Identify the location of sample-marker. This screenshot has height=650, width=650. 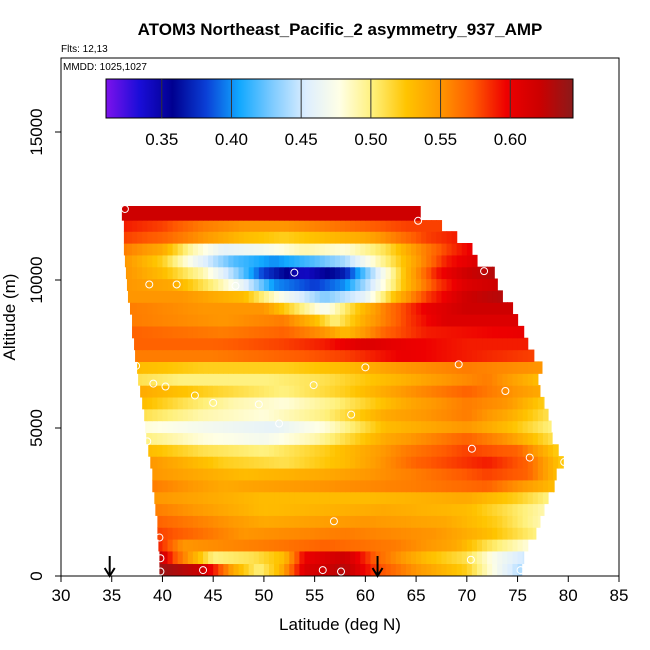
(203, 570).